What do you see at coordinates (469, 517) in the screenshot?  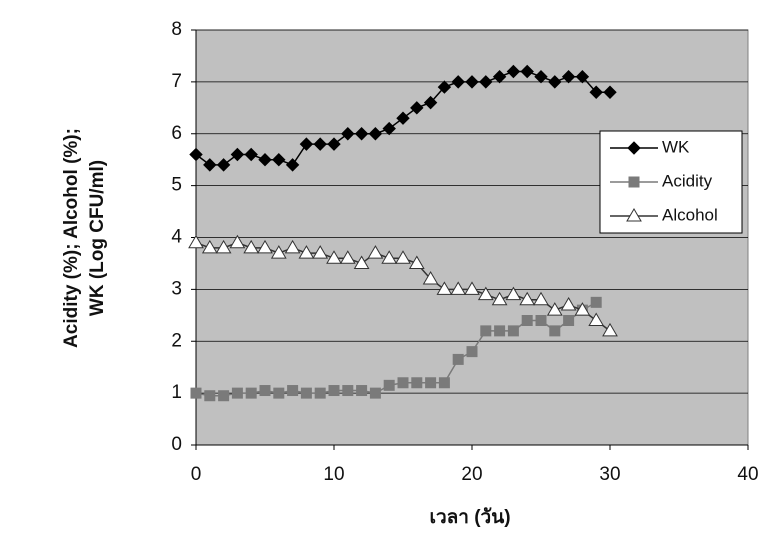 I see `x-axis-title: เวลา (วัน)` at bounding box center [469, 517].